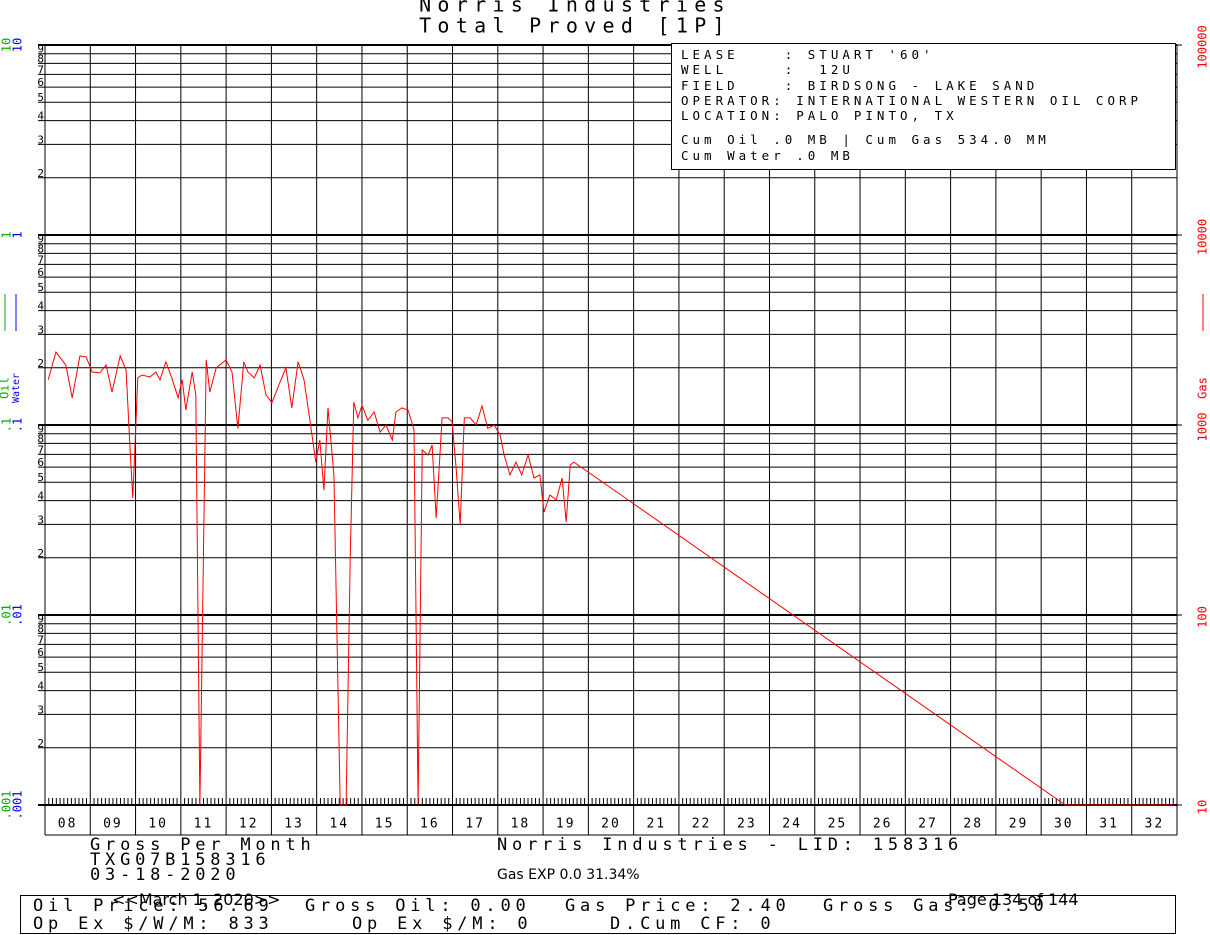  I want to click on x-tick-label: 10, so click(158, 824).